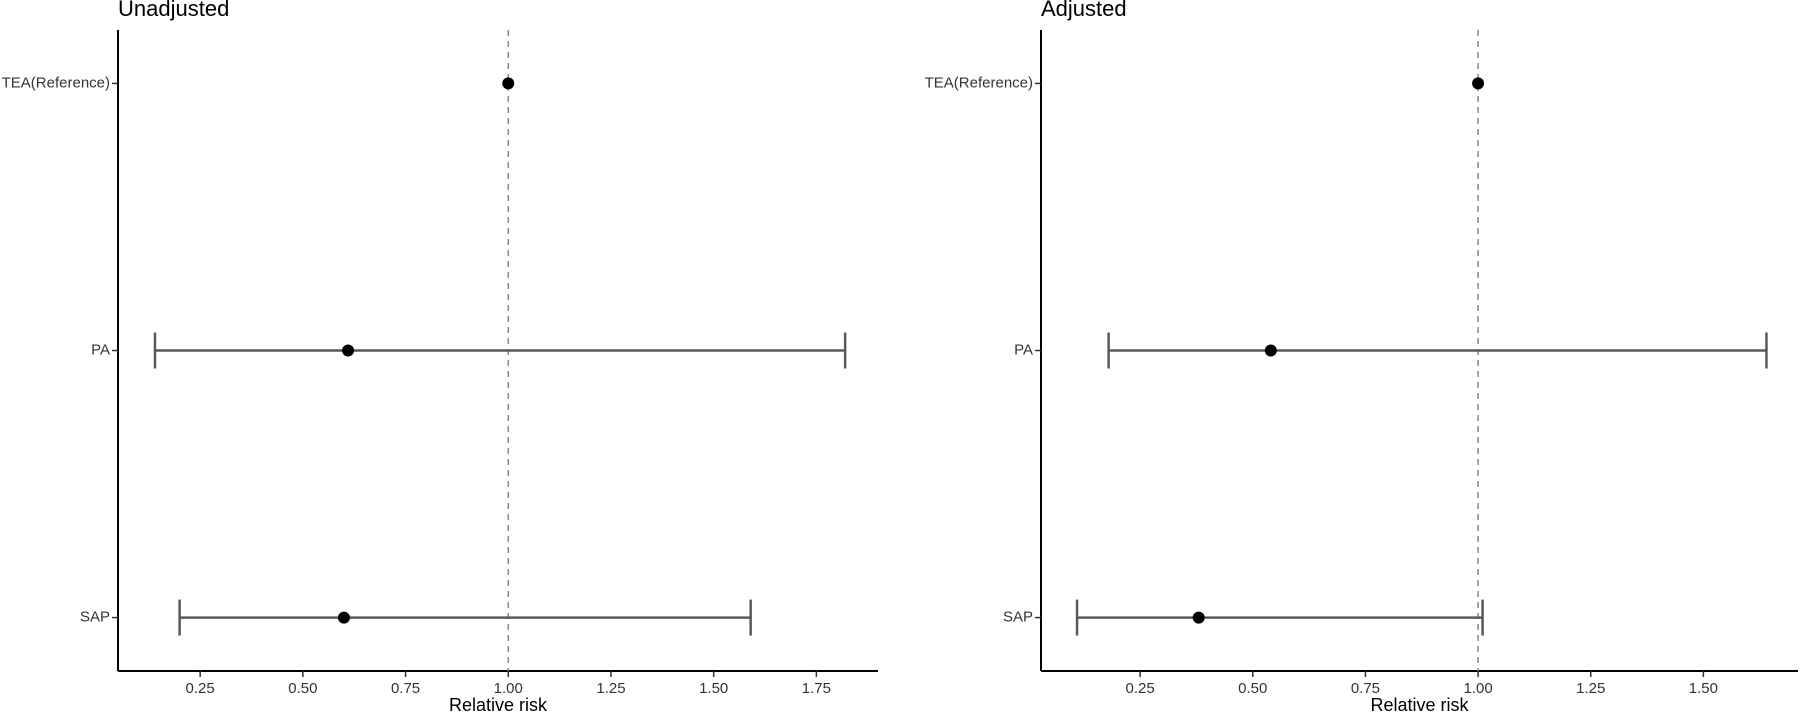 This screenshot has height=714, width=1800. I want to click on panel-title: Adjusted, so click(1084, 10).